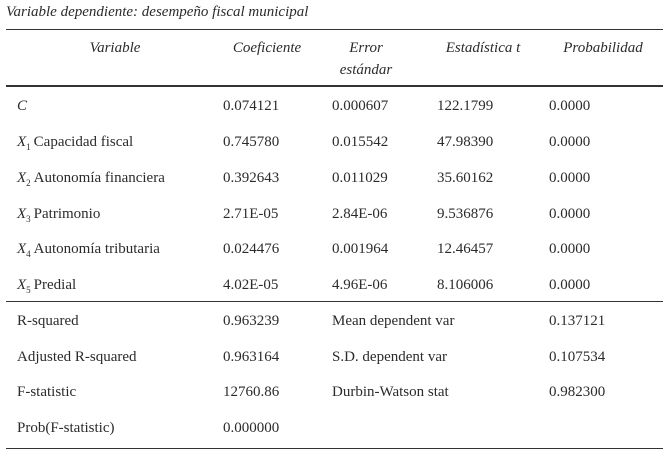  I want to click on t-cell: 35.60162, so click(465, 178).